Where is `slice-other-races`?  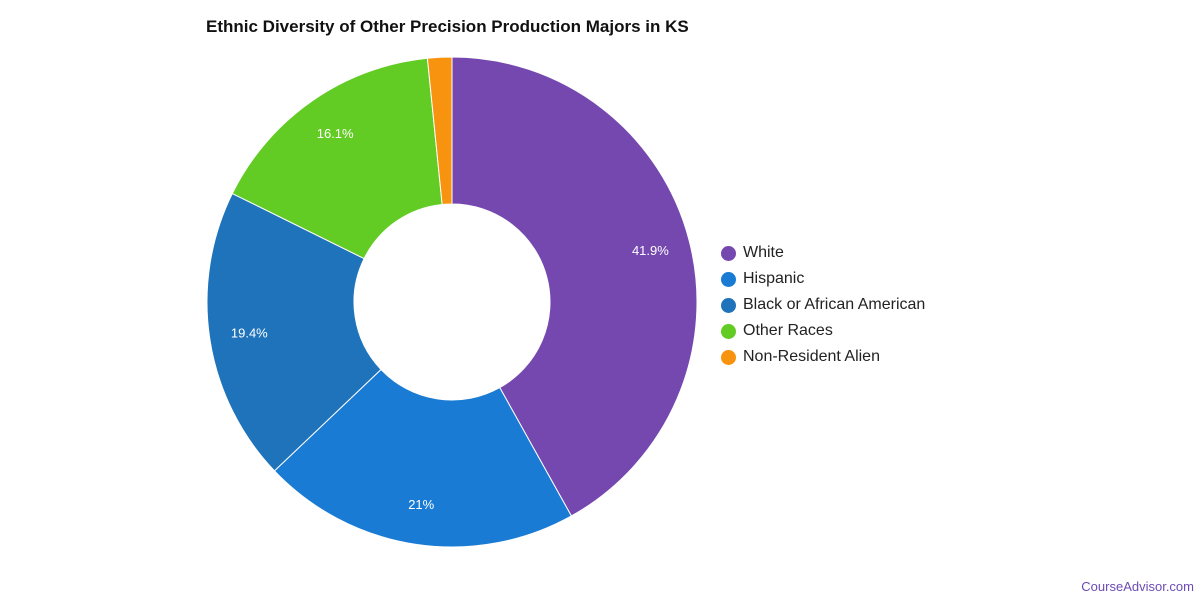
slice-other-races is located at coordinates (337, 158).